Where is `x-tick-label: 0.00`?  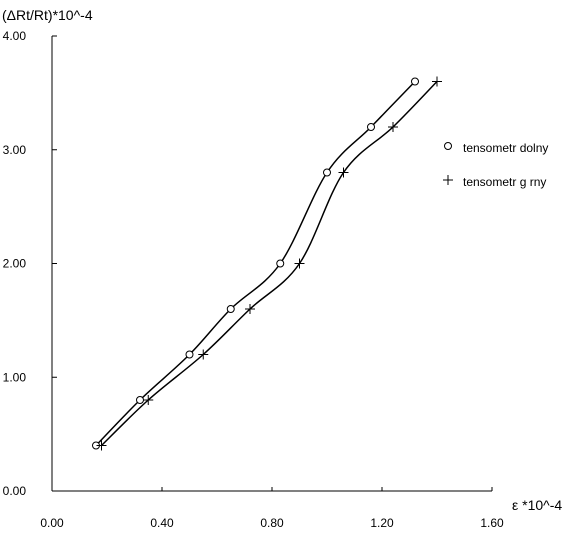 x-tick-label: 0.00 is located at coordinates (52, 523).